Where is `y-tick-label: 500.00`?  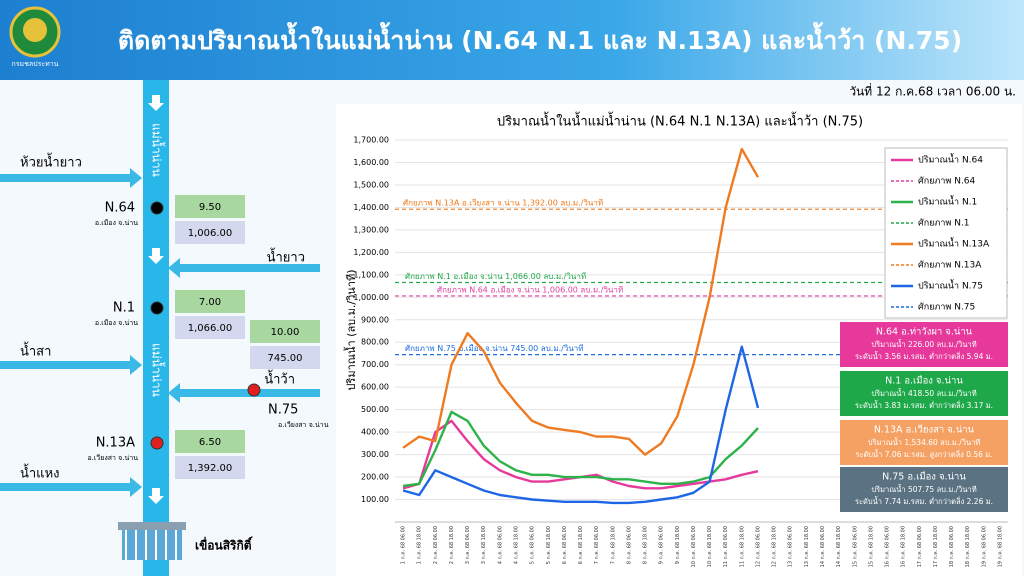
y-tick-label: 500.00 is located at coordinates (375, 409).